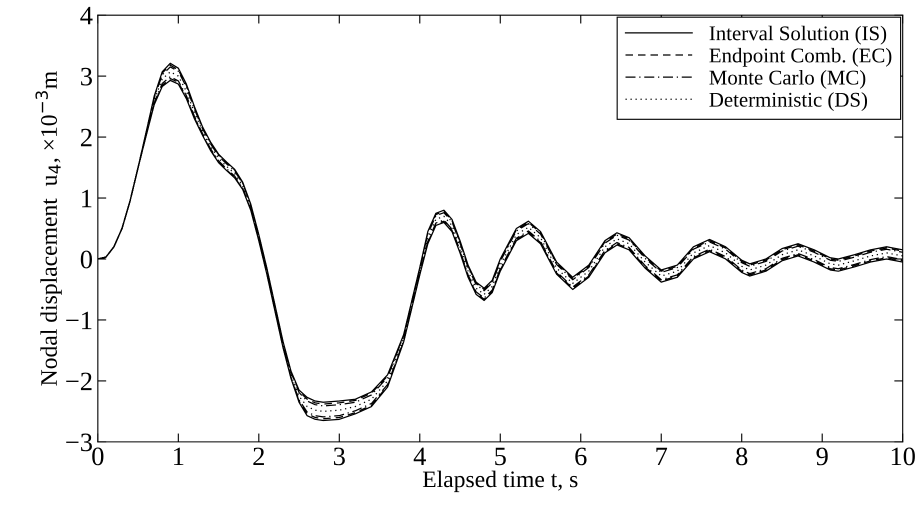  Describe the element at coordinates (79, 443) in the screenshot. I see `y-tick-label: −3` at that location.